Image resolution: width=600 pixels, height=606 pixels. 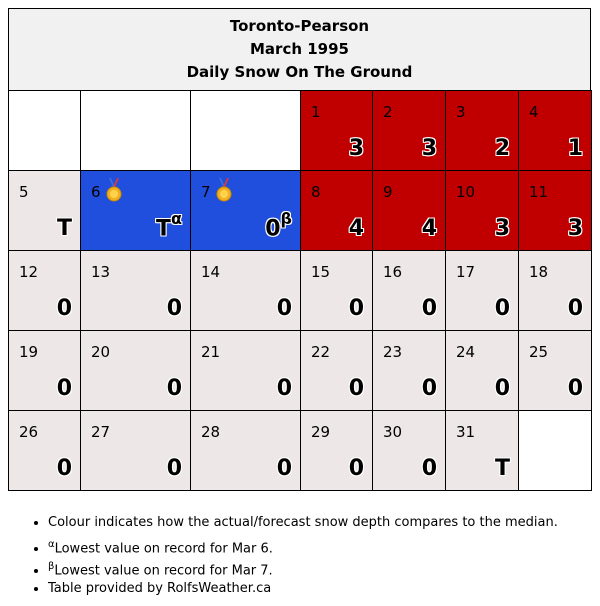 What do you see at coordinates (29, 352) in the screenshot?
I see `day-number: 19` at bounding box center [29, 352].